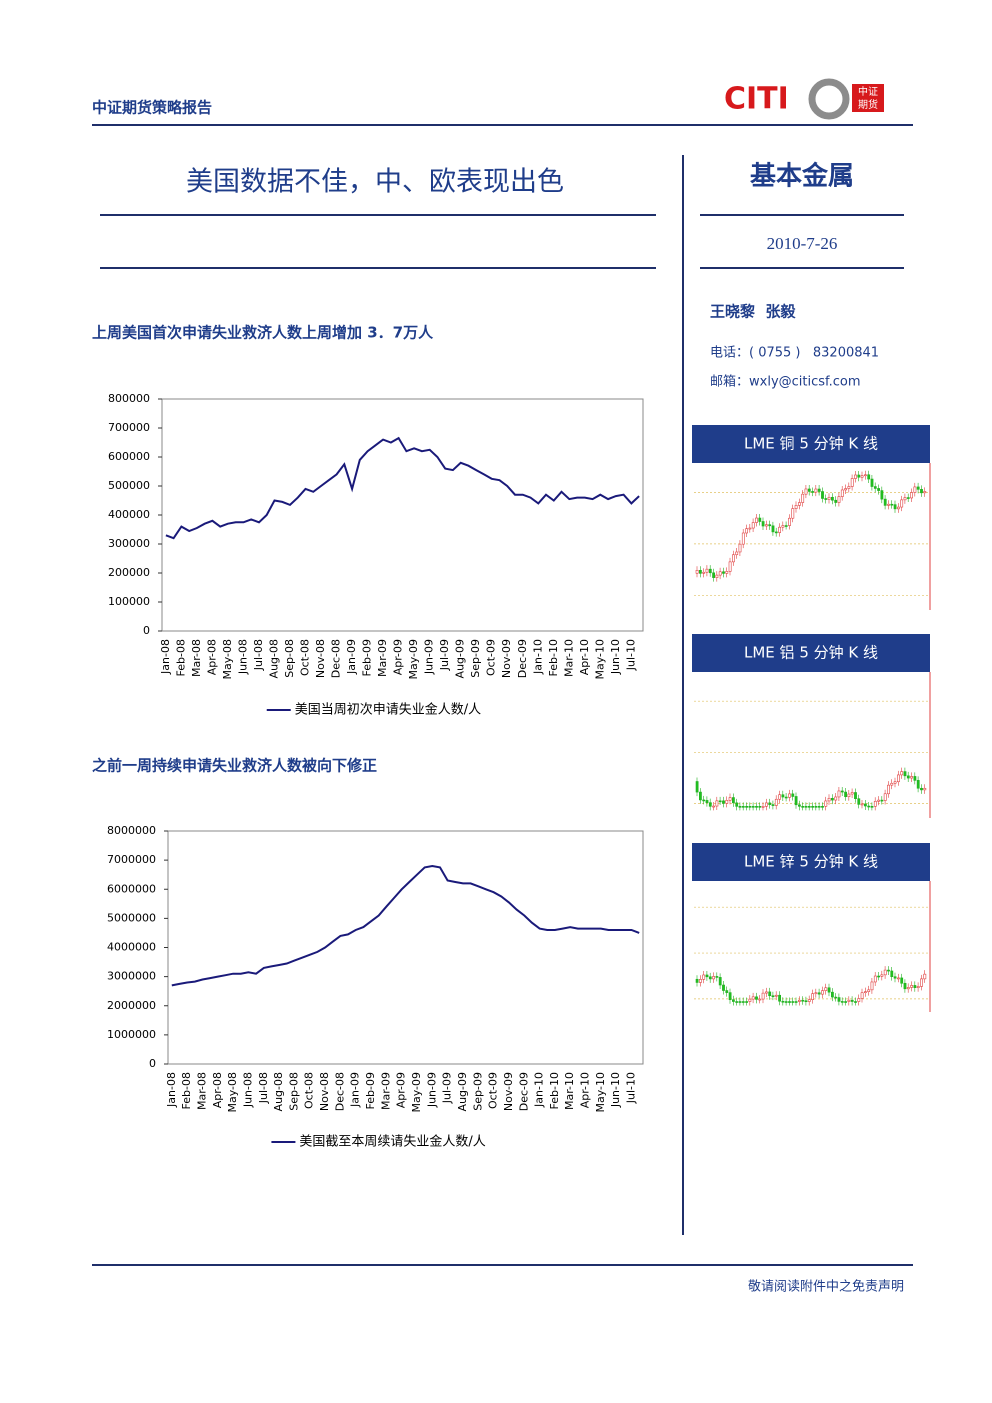 Image resolution: width=992 pixels, height=1403 pixels. What do you see at coordinates (131, 1034) in the screenshot?
I see `y-tick-label: 1000000` at bounding box center [131, 1034].